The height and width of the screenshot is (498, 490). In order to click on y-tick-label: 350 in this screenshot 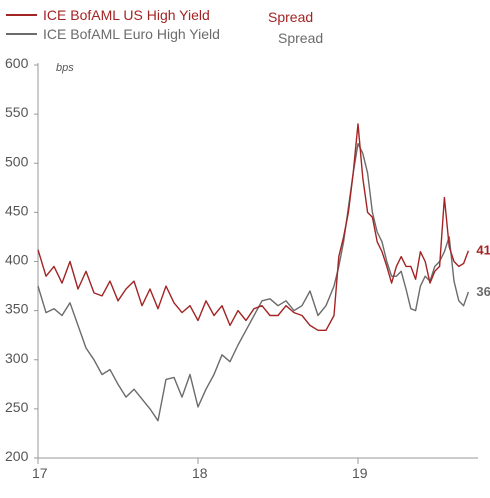, I will do `click(17, 309)`.